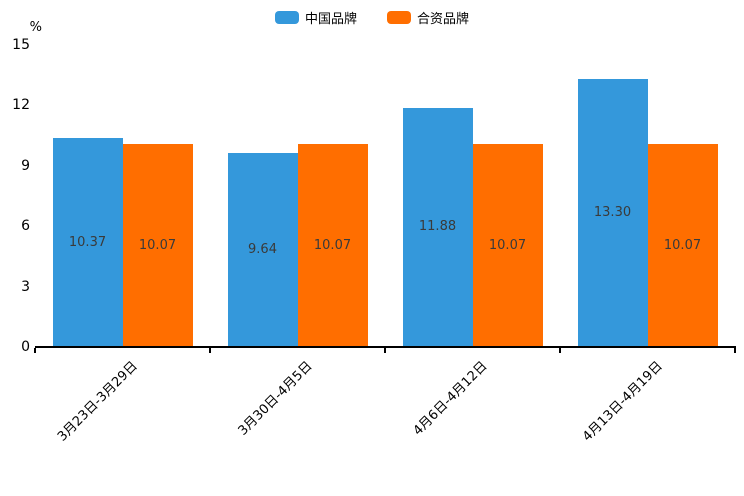 This screenshot has height=496, width=744. I want to click on bar-中国品牌-3月30日-4月5日, so click(262, 249).